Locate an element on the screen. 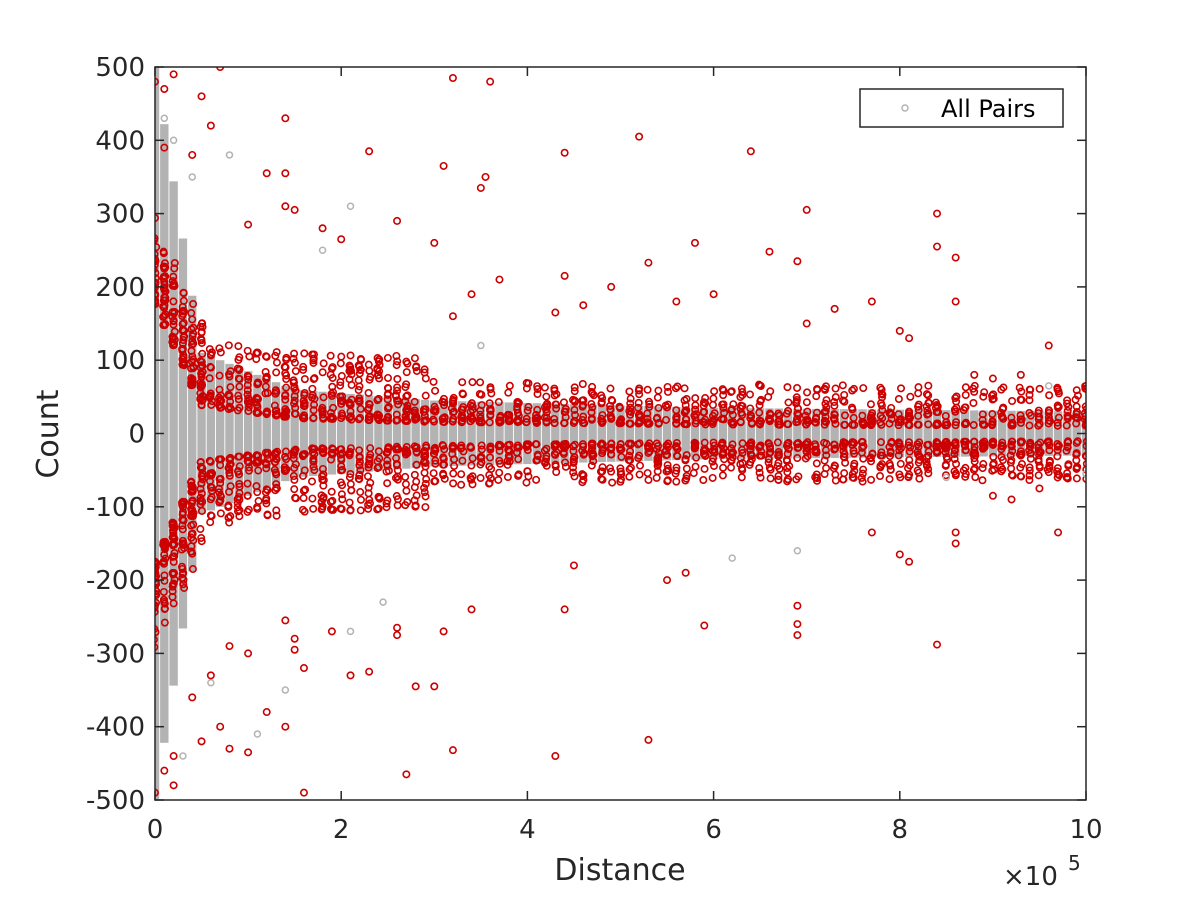  y-tick-label: 400 is located at coordinates (120, 141).